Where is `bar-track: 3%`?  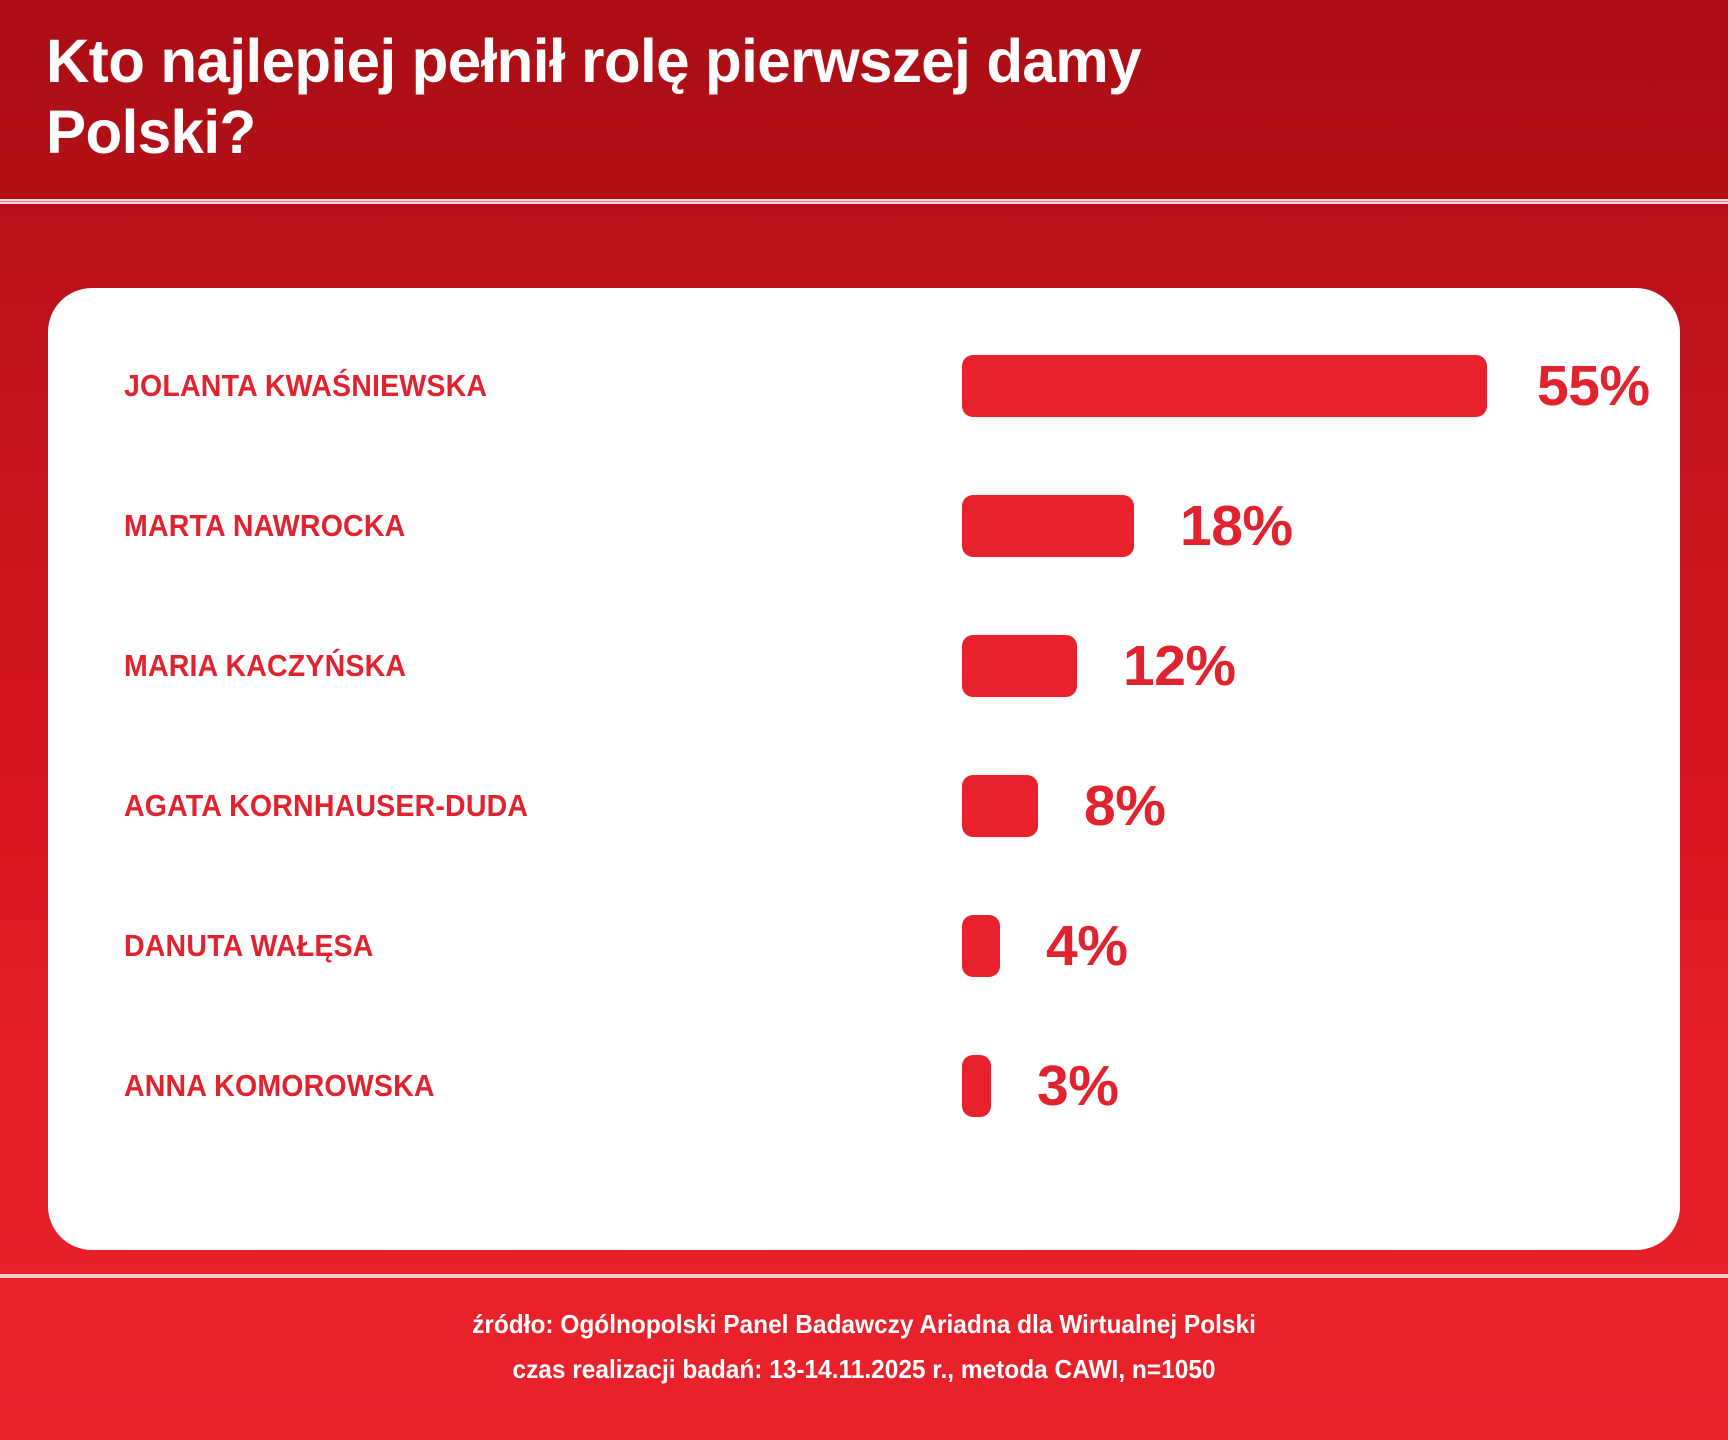
bar-track: 3% is located at coordinates (1040, 1086).